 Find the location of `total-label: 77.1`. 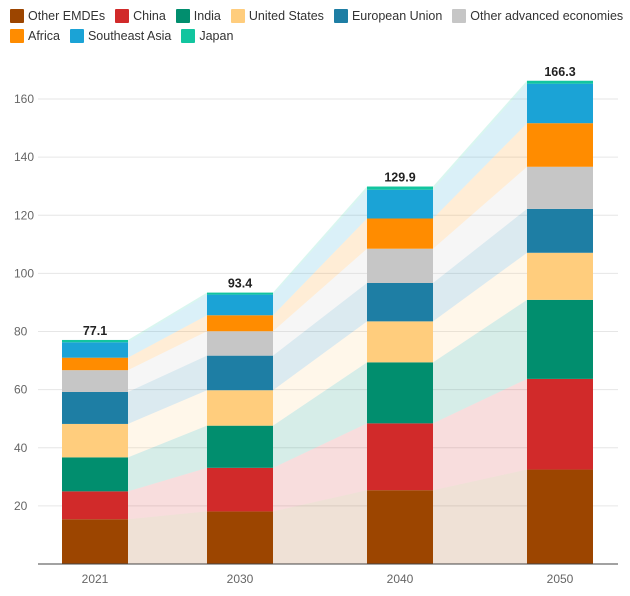

total-label: 77.1 is located at coordinates (95, 331).